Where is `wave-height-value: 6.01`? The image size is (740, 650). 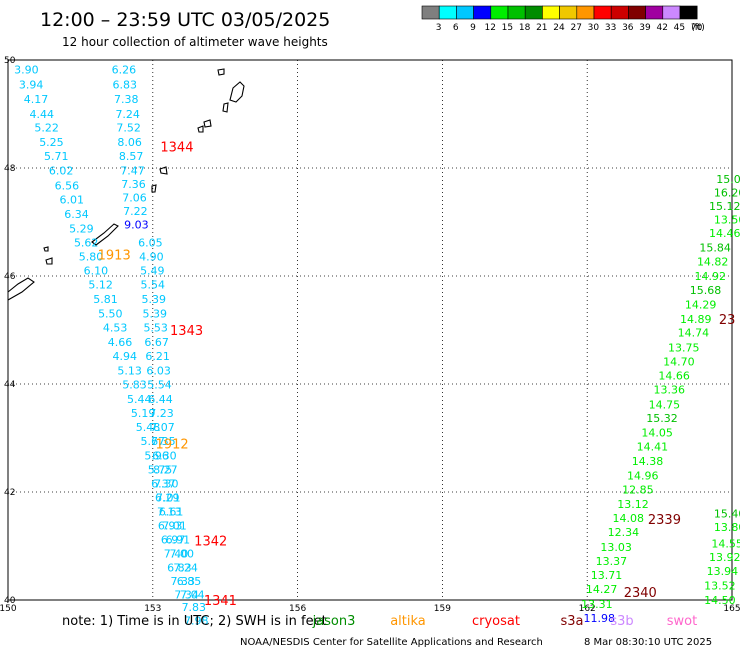 wave-height-value: 6.01 is located at coordinates (71, 199).